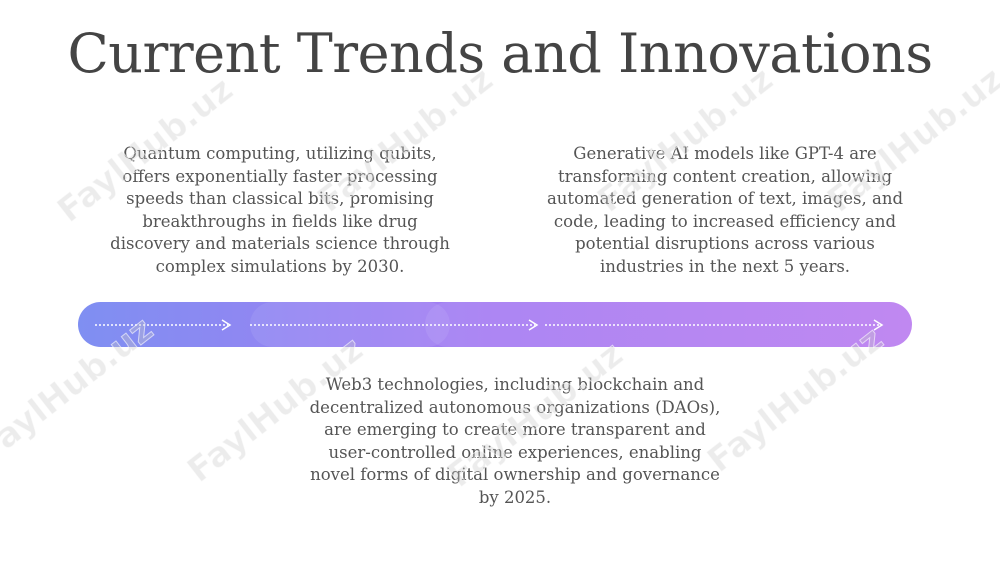 The height and width of the screenshot is (562, 1000). Describe the element at coordinates (500, 53) in the screenshot. I see `slide-title: Current Trends and Innovations` at that location.